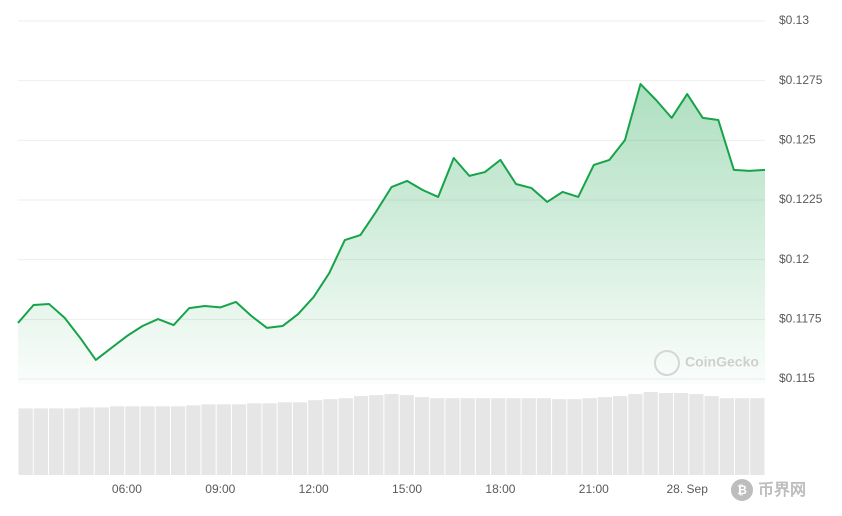 The height and width of the screenshot is (516, 842). Describe the element at coordinates (314, 489) in the screenshot. I see `x-tick-label: 12:00` at that location.